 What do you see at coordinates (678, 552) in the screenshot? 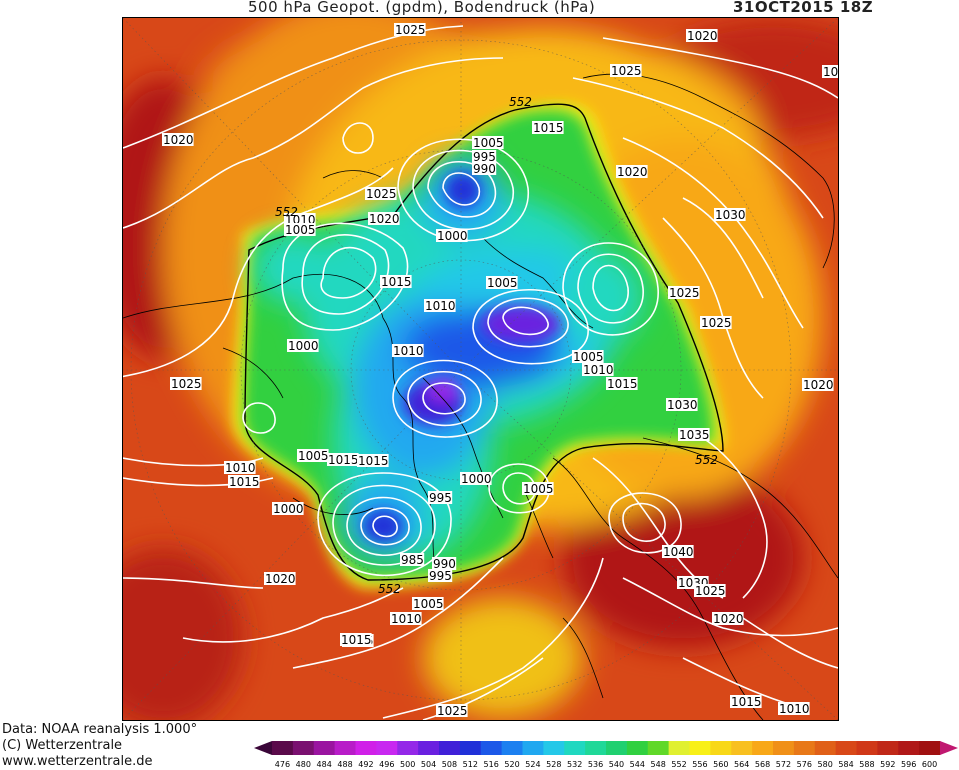
I see `isobar-label-text: 1040` at bounding box center [678, 552].